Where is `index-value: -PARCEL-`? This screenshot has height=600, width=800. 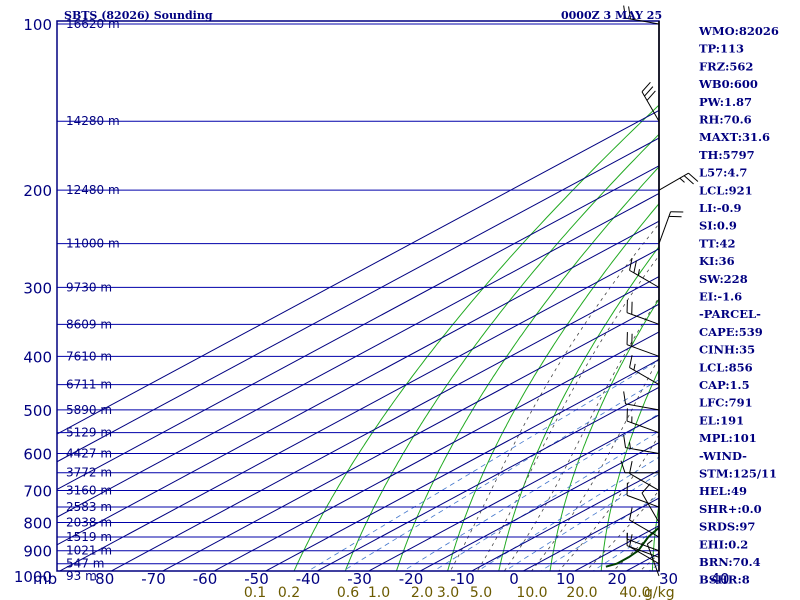 index-value: -PARCEL- is located at coordinates (730, 314).